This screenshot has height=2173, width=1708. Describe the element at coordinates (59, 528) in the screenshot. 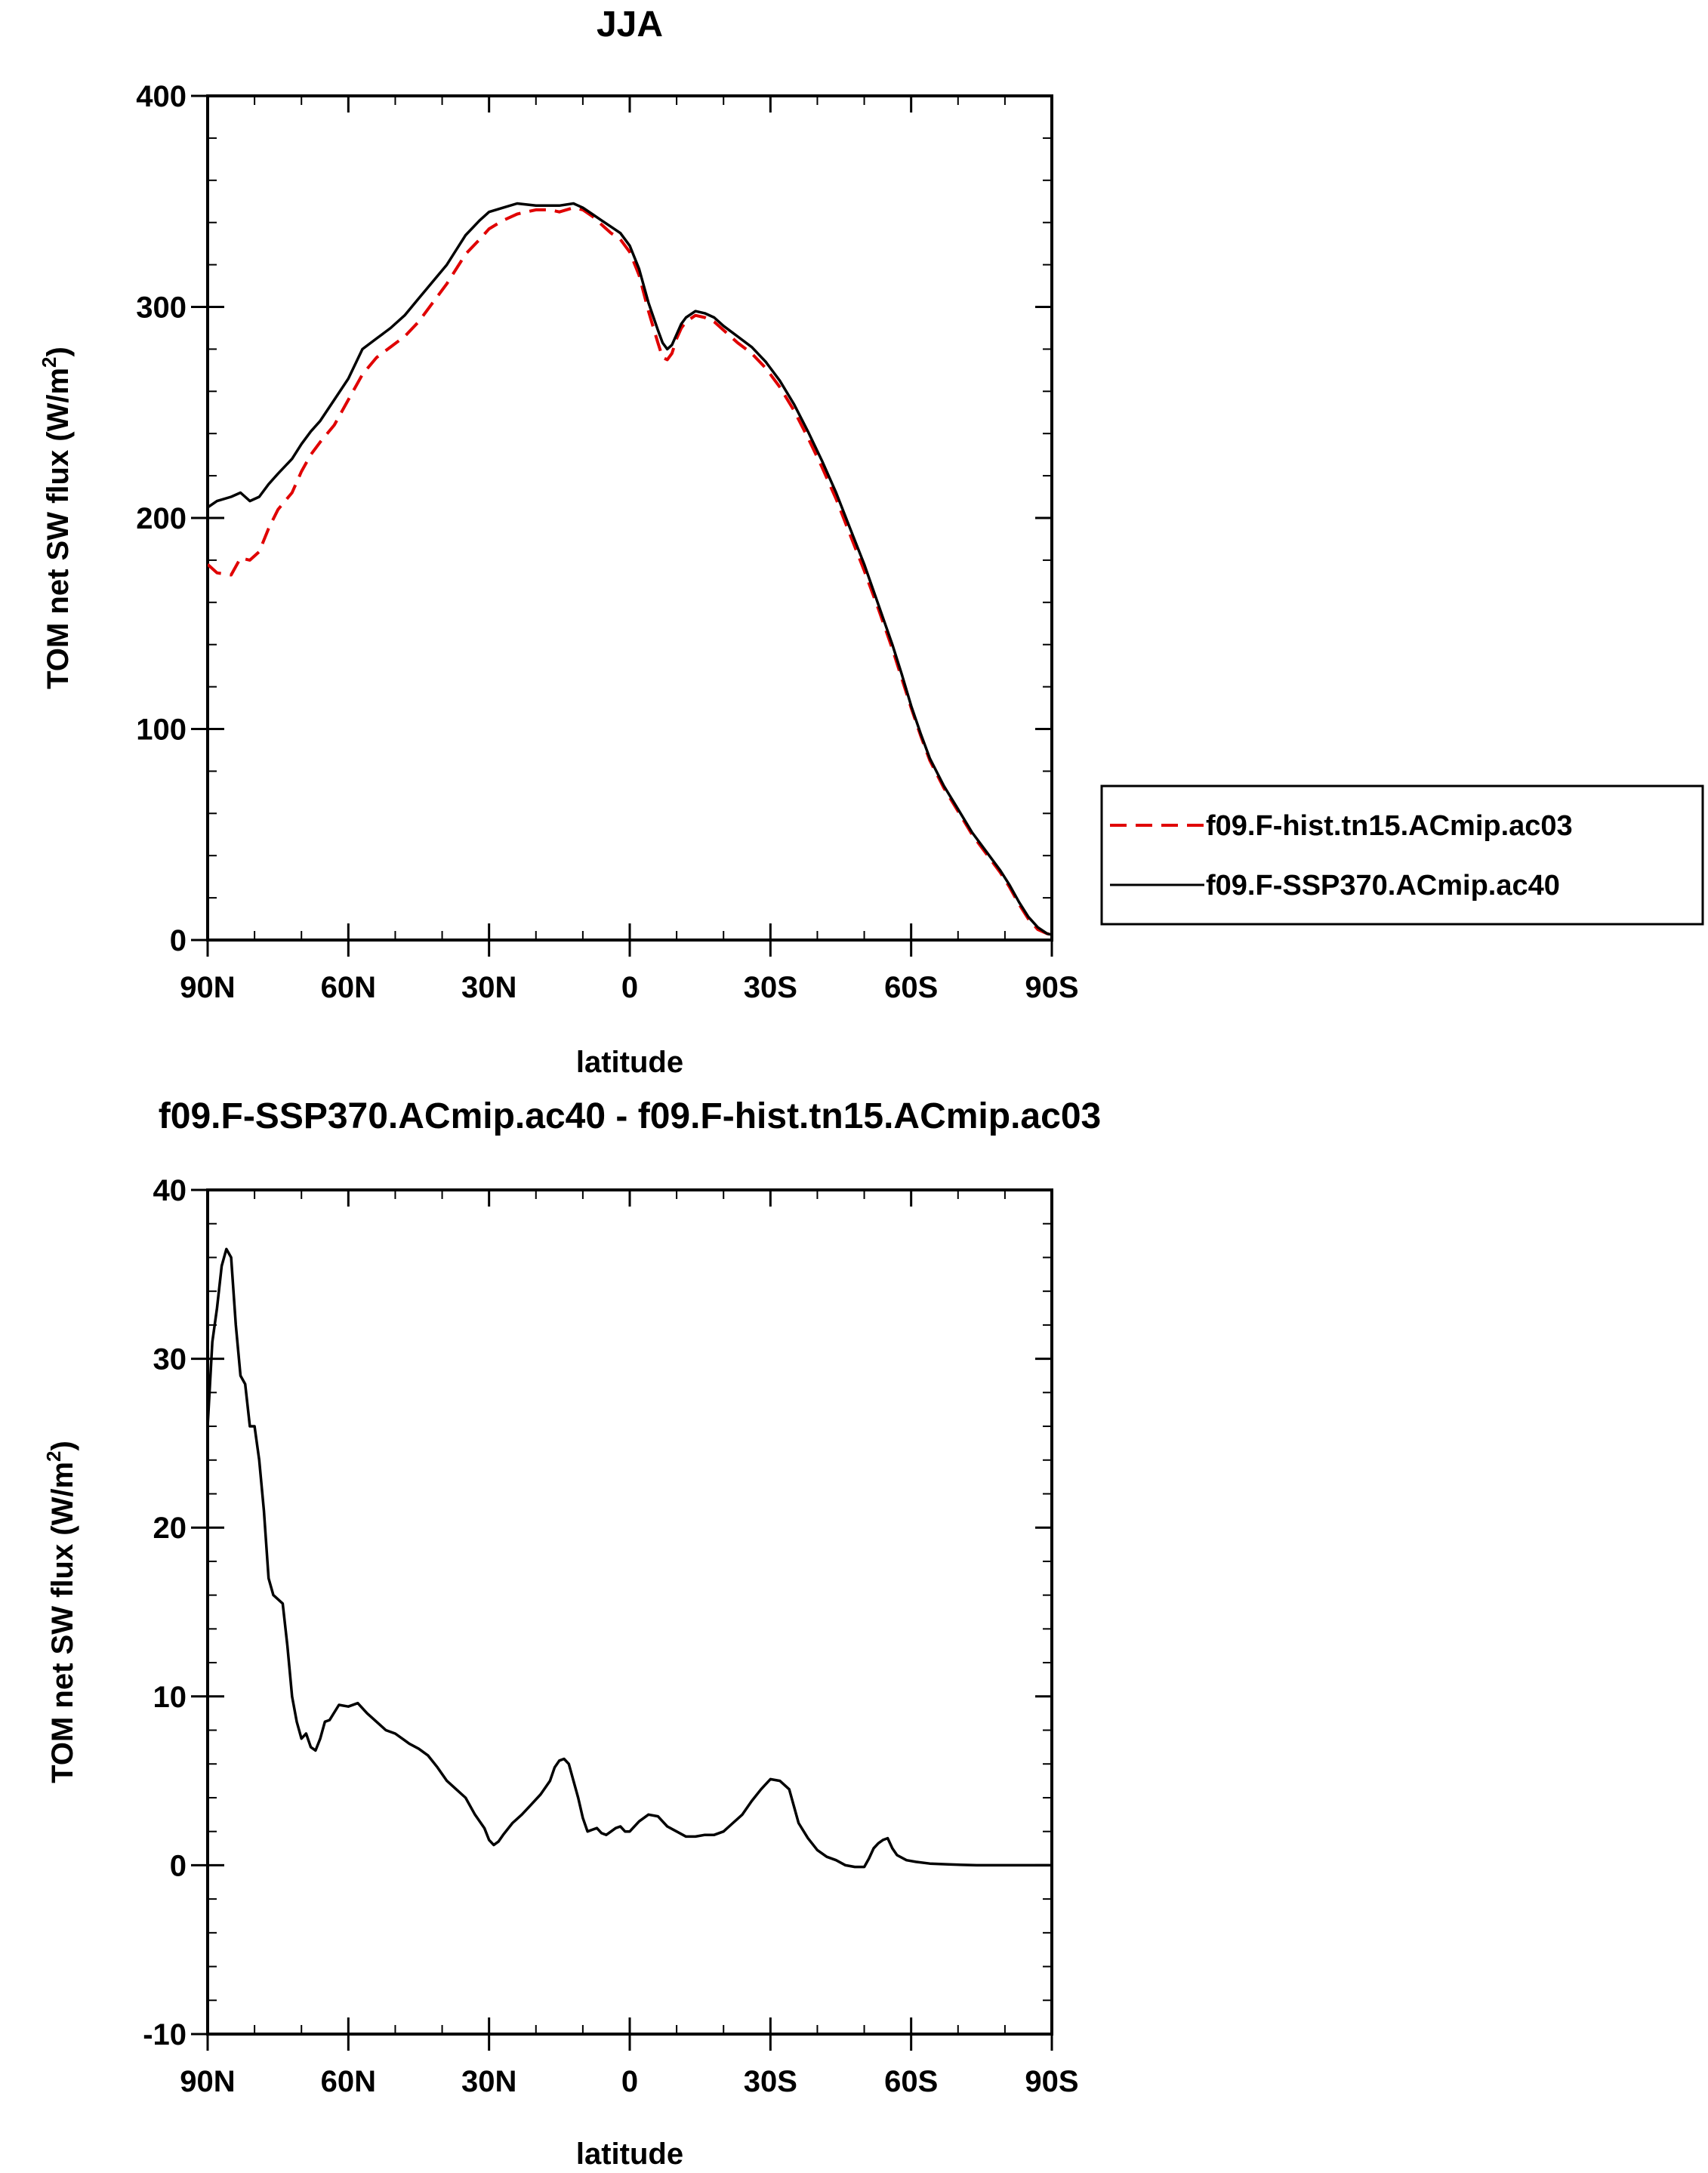

I see `top-y-axis-label-main: TOM net SW flux (W/m` at that location.